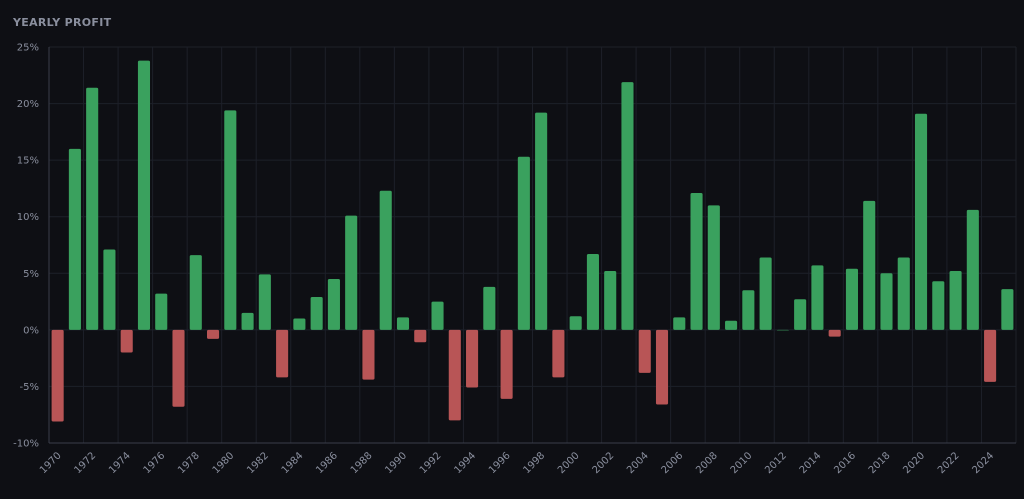 The image size is (1024, 499). Describe the element at coordinates (731, 325) in the screenshot. I see `bar-2009` at that location.